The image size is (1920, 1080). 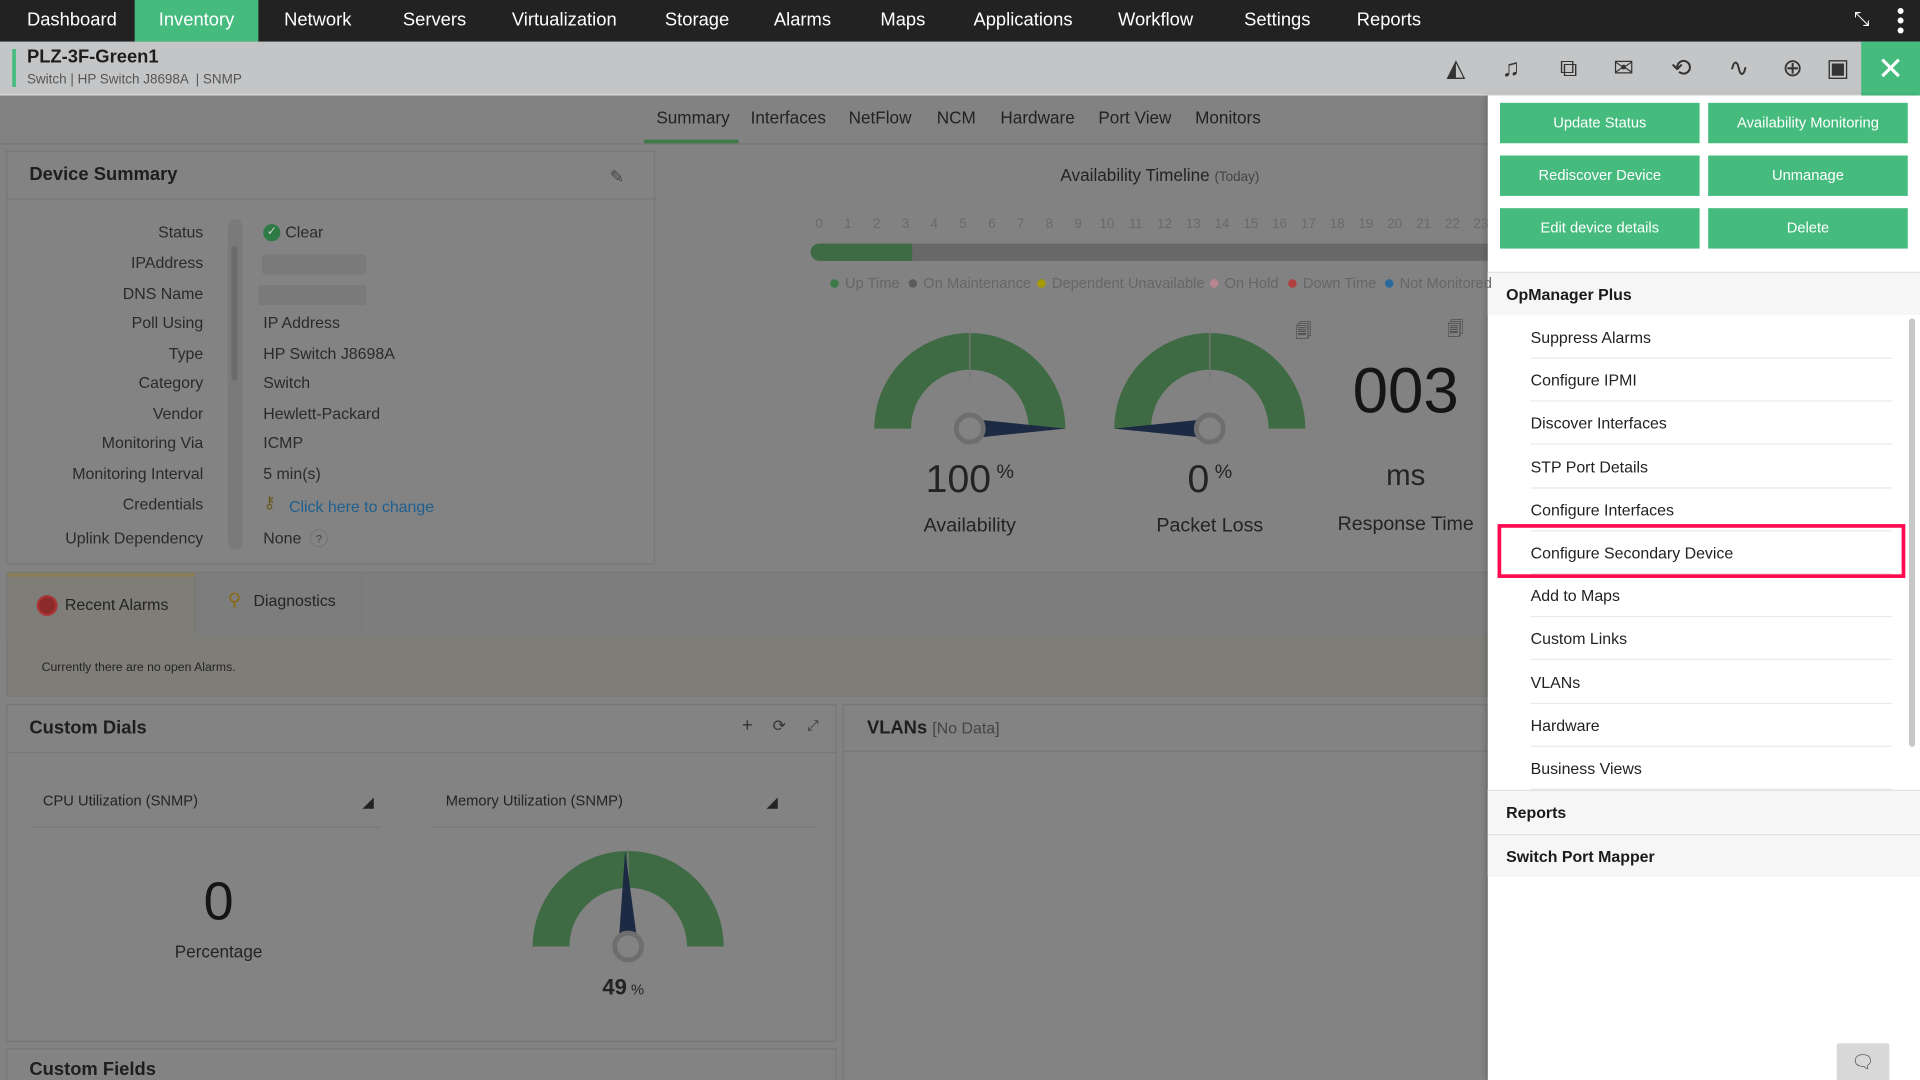 I want to click on tab-recent-alarms: Recent Alarms, so click(x=101, y=604).